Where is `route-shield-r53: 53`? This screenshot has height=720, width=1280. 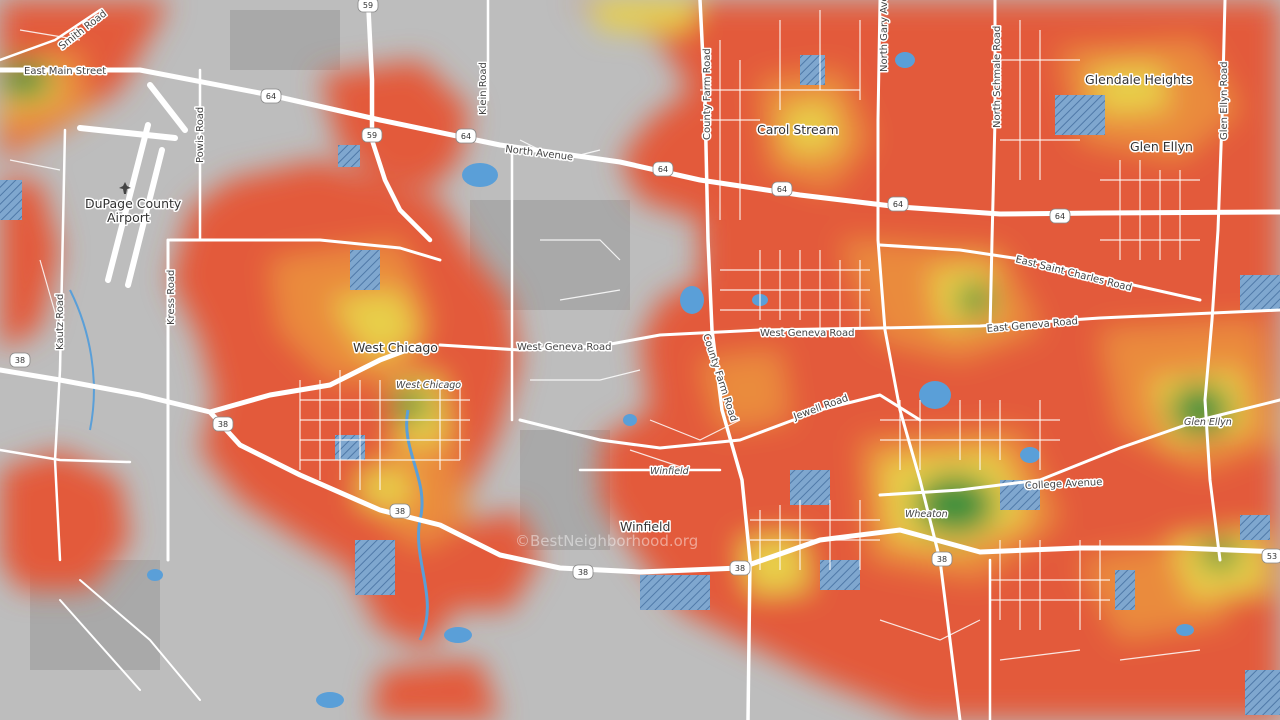 route-shield-r53: 53 is located at coordinates (1270, 556).